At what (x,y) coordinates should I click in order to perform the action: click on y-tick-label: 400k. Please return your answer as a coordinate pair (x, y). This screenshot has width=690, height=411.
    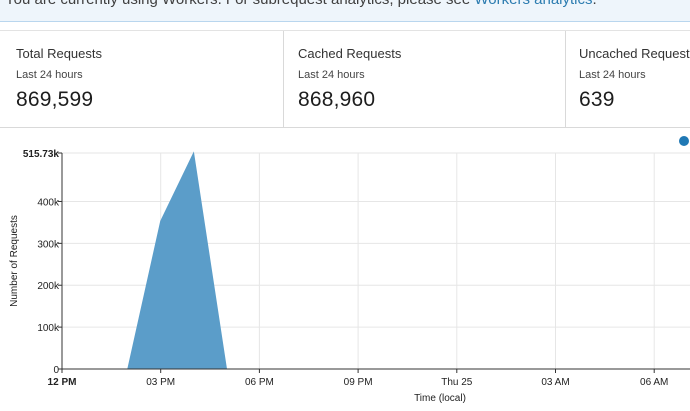
    Looking at the image, I should click on (48, 202).